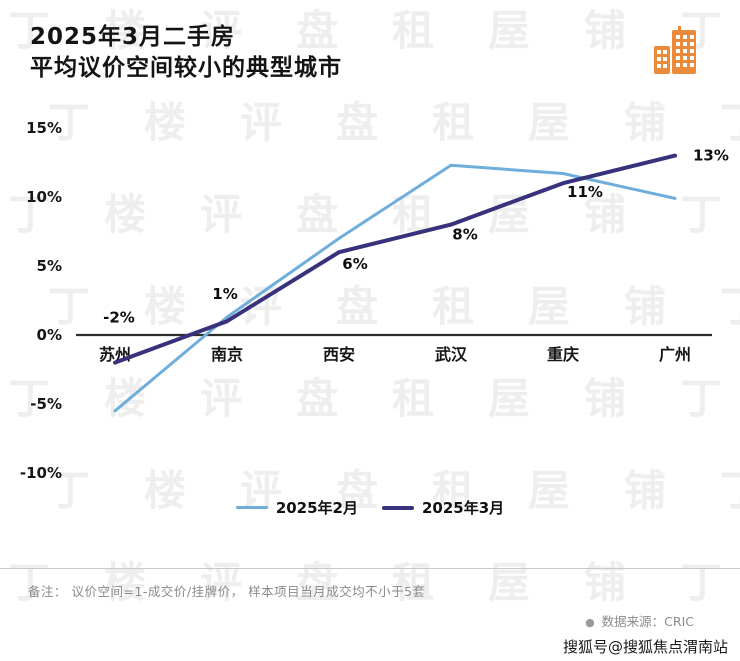 This screenshot has height=661, width=740. What do you see at coordinates (224, 294) in the screenshot?
I see `data-label: 1%` at bounding box center [224, 294].